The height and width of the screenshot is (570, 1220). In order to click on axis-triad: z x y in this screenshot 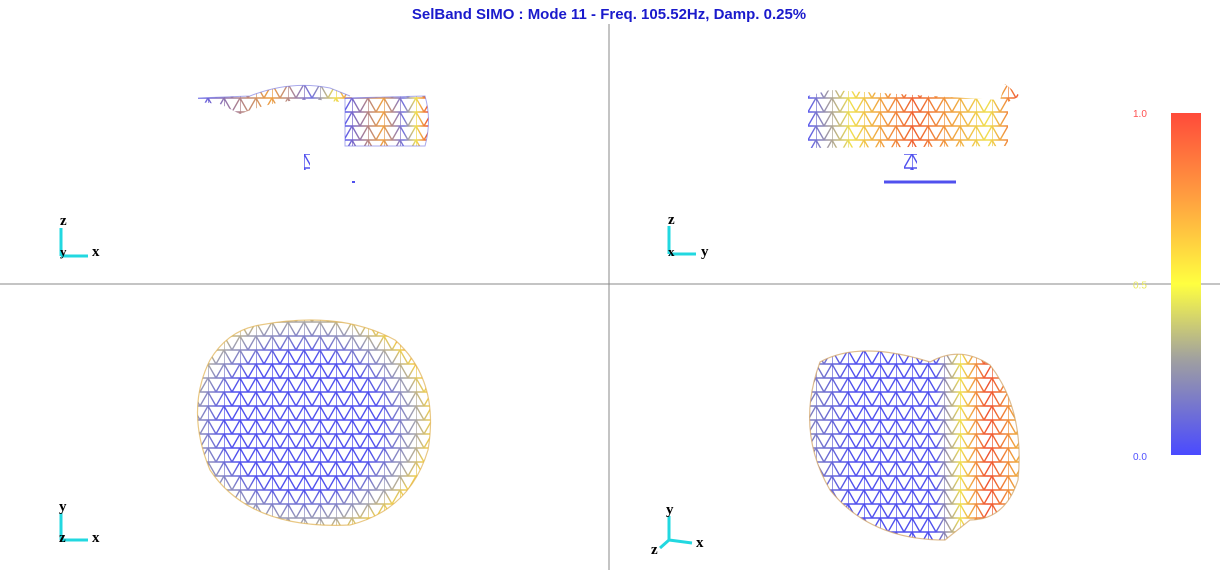, I will do `click(688, 236)`.